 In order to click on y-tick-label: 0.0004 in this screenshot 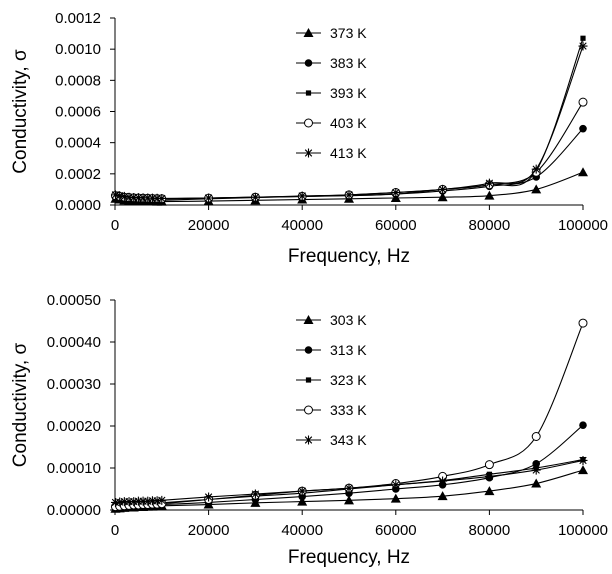, I will do `click(78, 143)`.